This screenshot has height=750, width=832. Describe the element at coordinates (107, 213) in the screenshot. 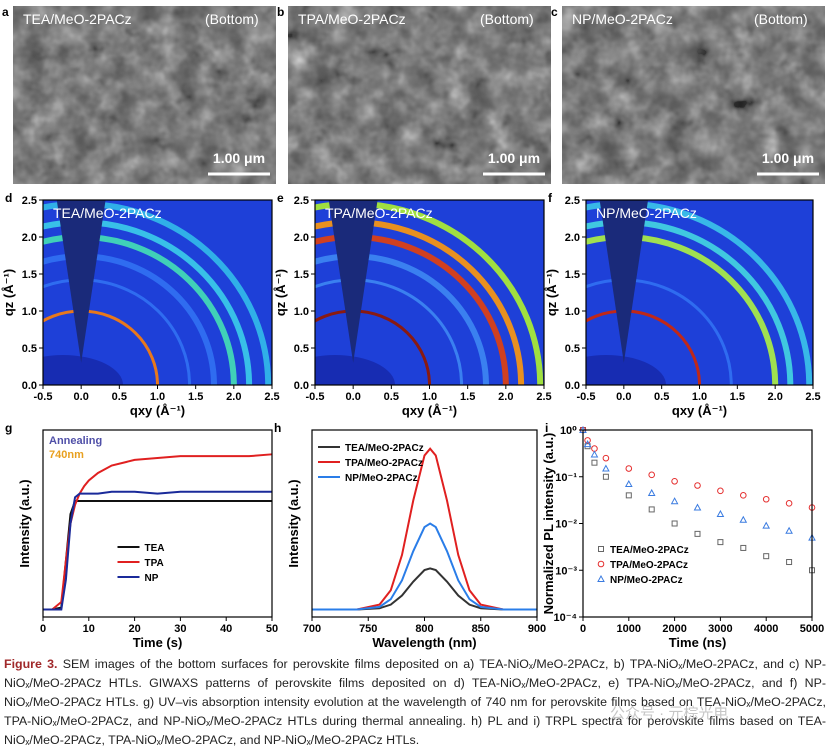

I see `giwaxs-title: TEA/MeO-2PACz` at that location.